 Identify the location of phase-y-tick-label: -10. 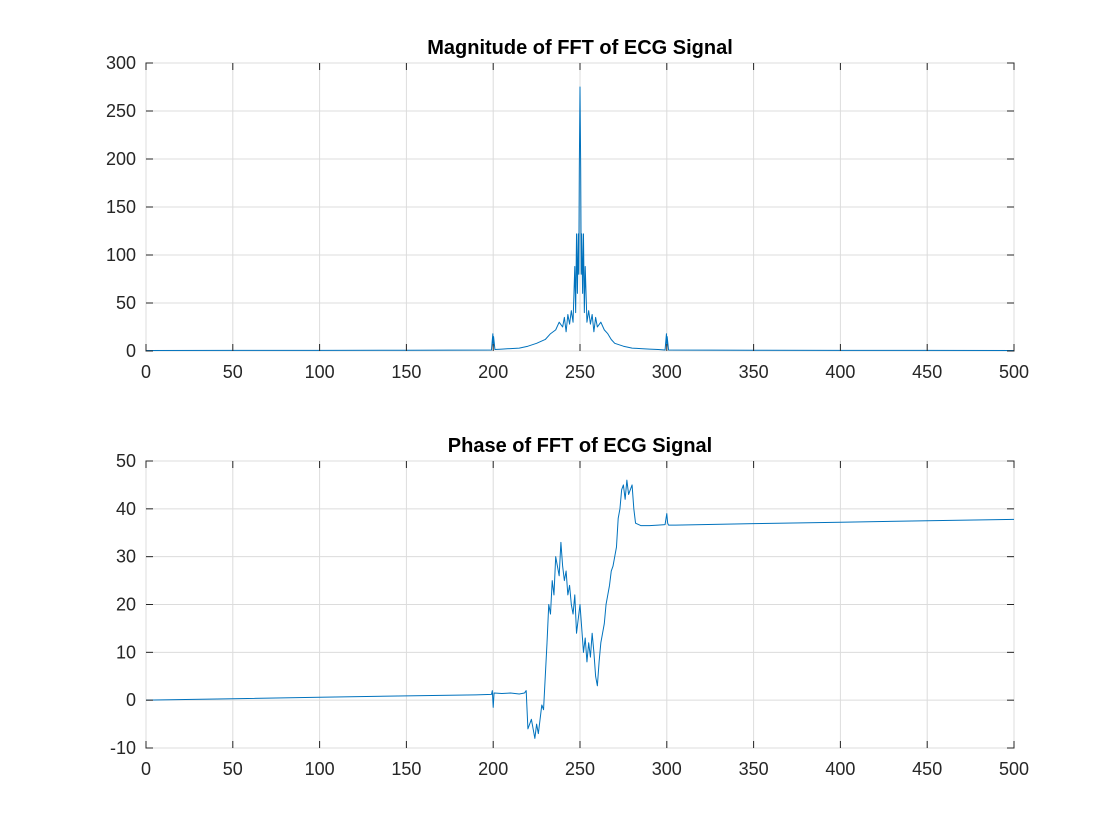
(123, 748).